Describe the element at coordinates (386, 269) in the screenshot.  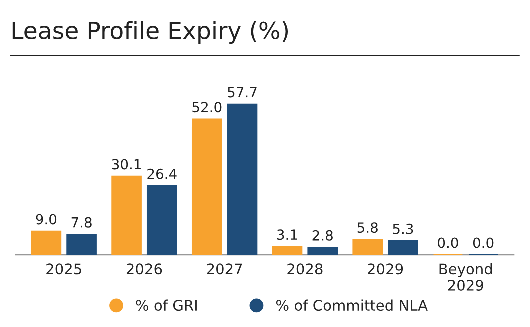
I see `x-tick-label: 2029` at that location.